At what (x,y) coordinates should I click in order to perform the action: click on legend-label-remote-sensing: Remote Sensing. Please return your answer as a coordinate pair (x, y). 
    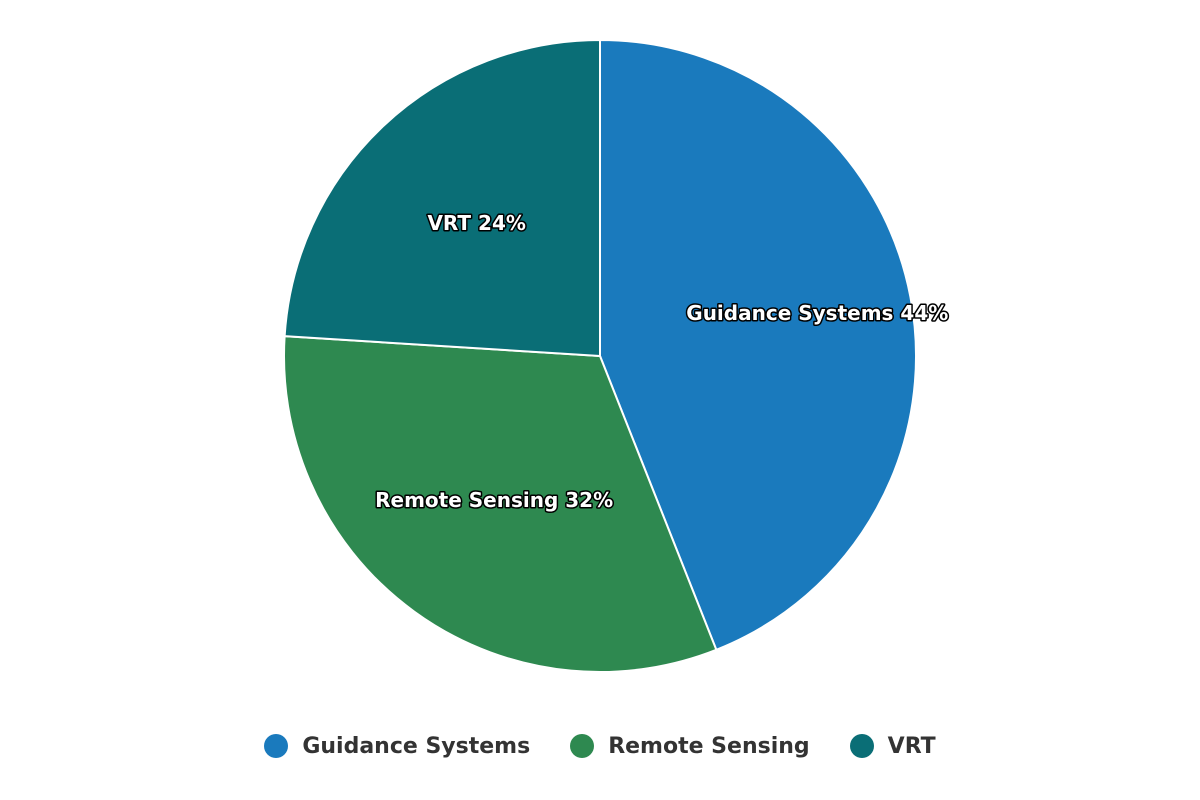
    Looking at the image, I should click on (709, 746).